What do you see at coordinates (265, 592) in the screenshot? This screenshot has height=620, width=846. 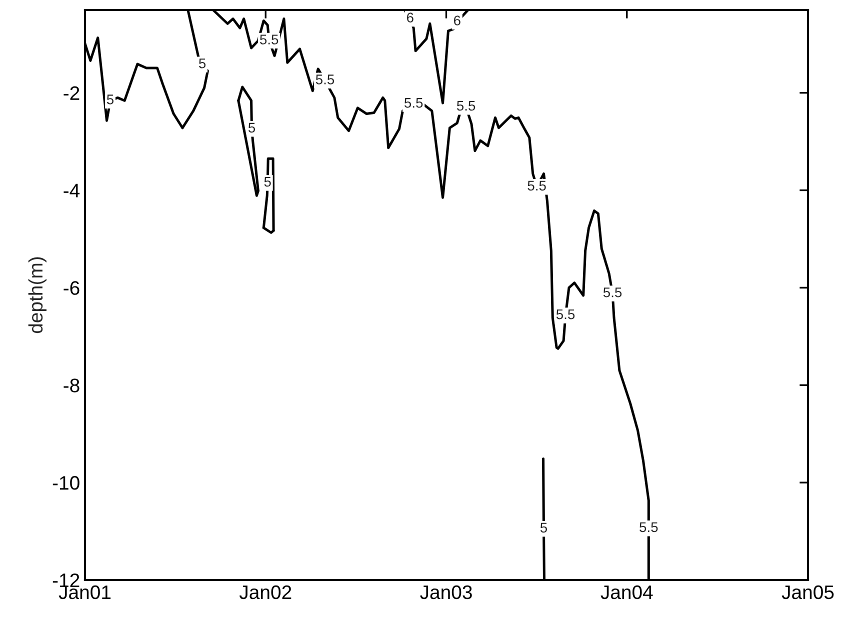 I see `x-tick-label: Jan02` at bounding box center [265, 592].